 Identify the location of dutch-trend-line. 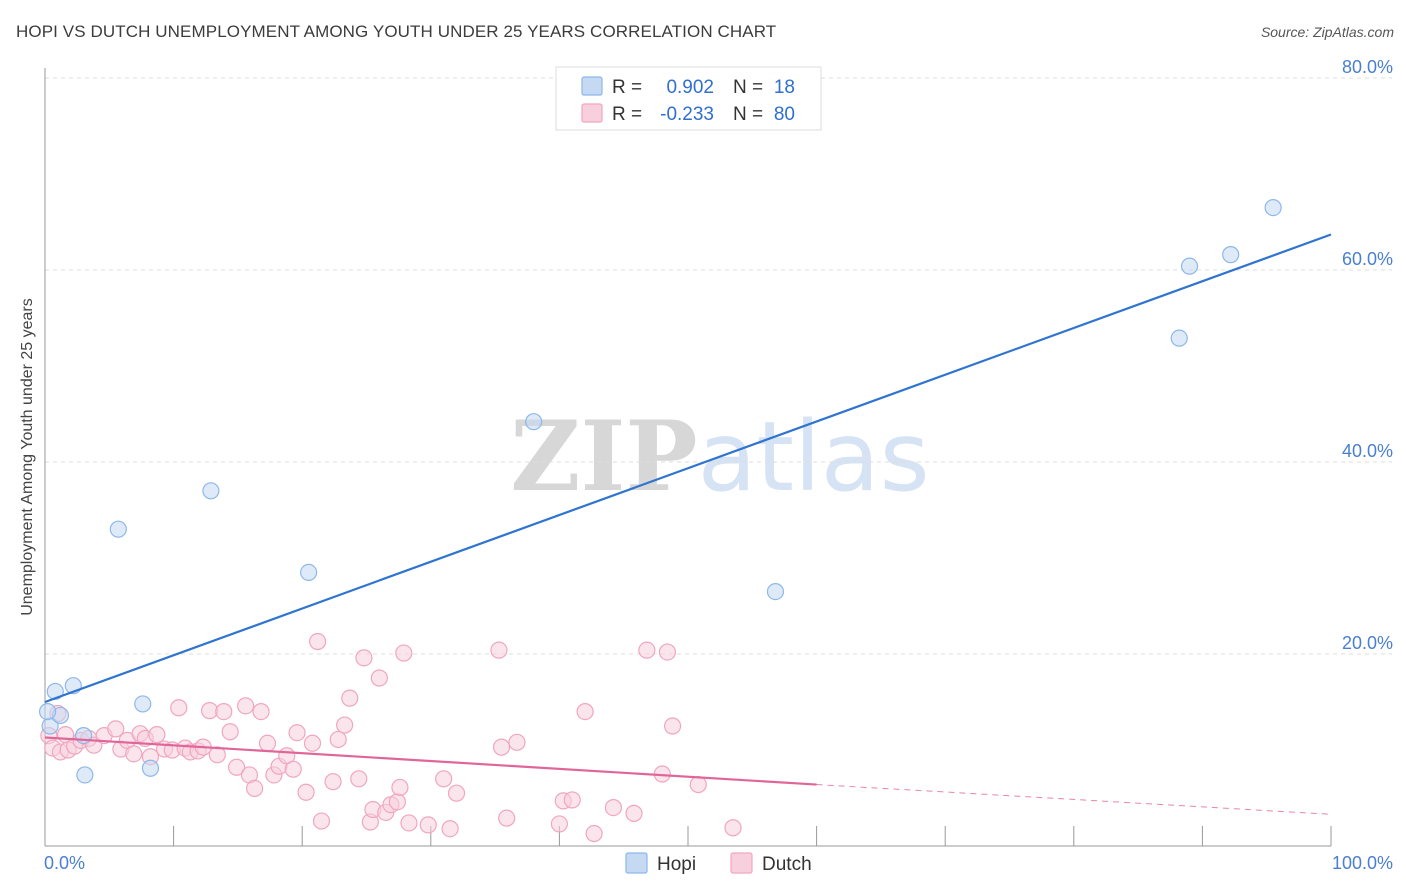
(430, 761).